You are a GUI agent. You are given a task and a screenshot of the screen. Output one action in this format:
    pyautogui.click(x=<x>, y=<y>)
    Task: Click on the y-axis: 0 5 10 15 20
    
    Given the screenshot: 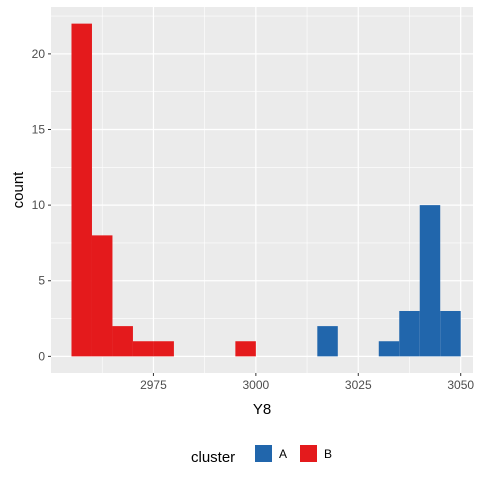 What is the action you would take?
    pyautogui.click(x=41, y=205)
    